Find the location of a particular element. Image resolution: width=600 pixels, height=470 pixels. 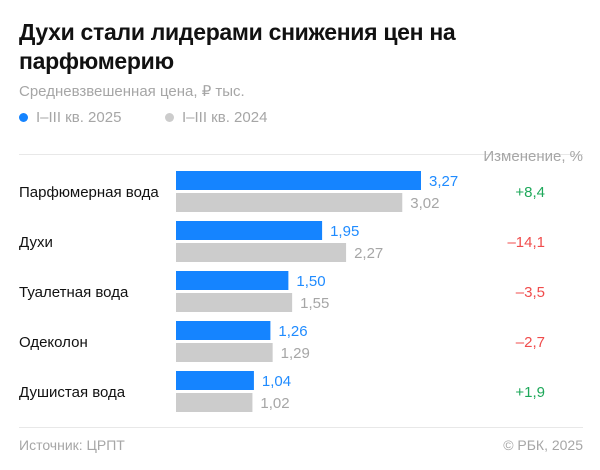

category-label: Духи is located at coordinates (36, 242).